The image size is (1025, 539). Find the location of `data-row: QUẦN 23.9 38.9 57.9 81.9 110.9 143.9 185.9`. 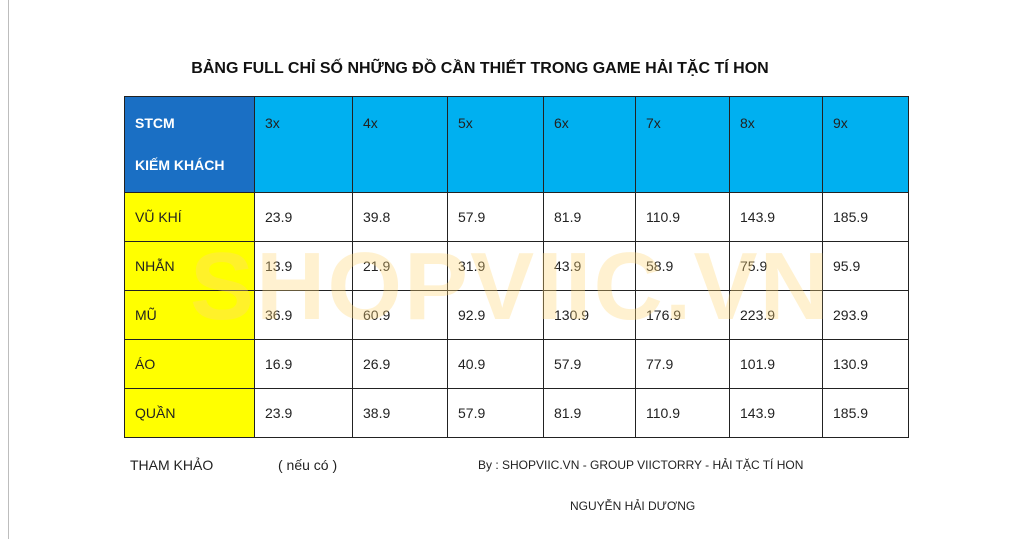

data-row: QUẦN 23.9 38.9 57.9 81.9 110.9 143.9 185.9 is located at coordinates (516, 413).